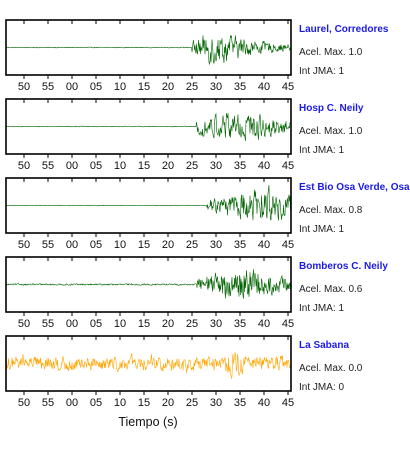  What do you see at coordinates (343, 266) in the screenshot?
I see `station-name: Bomberos C. Neily` at bounding box center [343, 266].